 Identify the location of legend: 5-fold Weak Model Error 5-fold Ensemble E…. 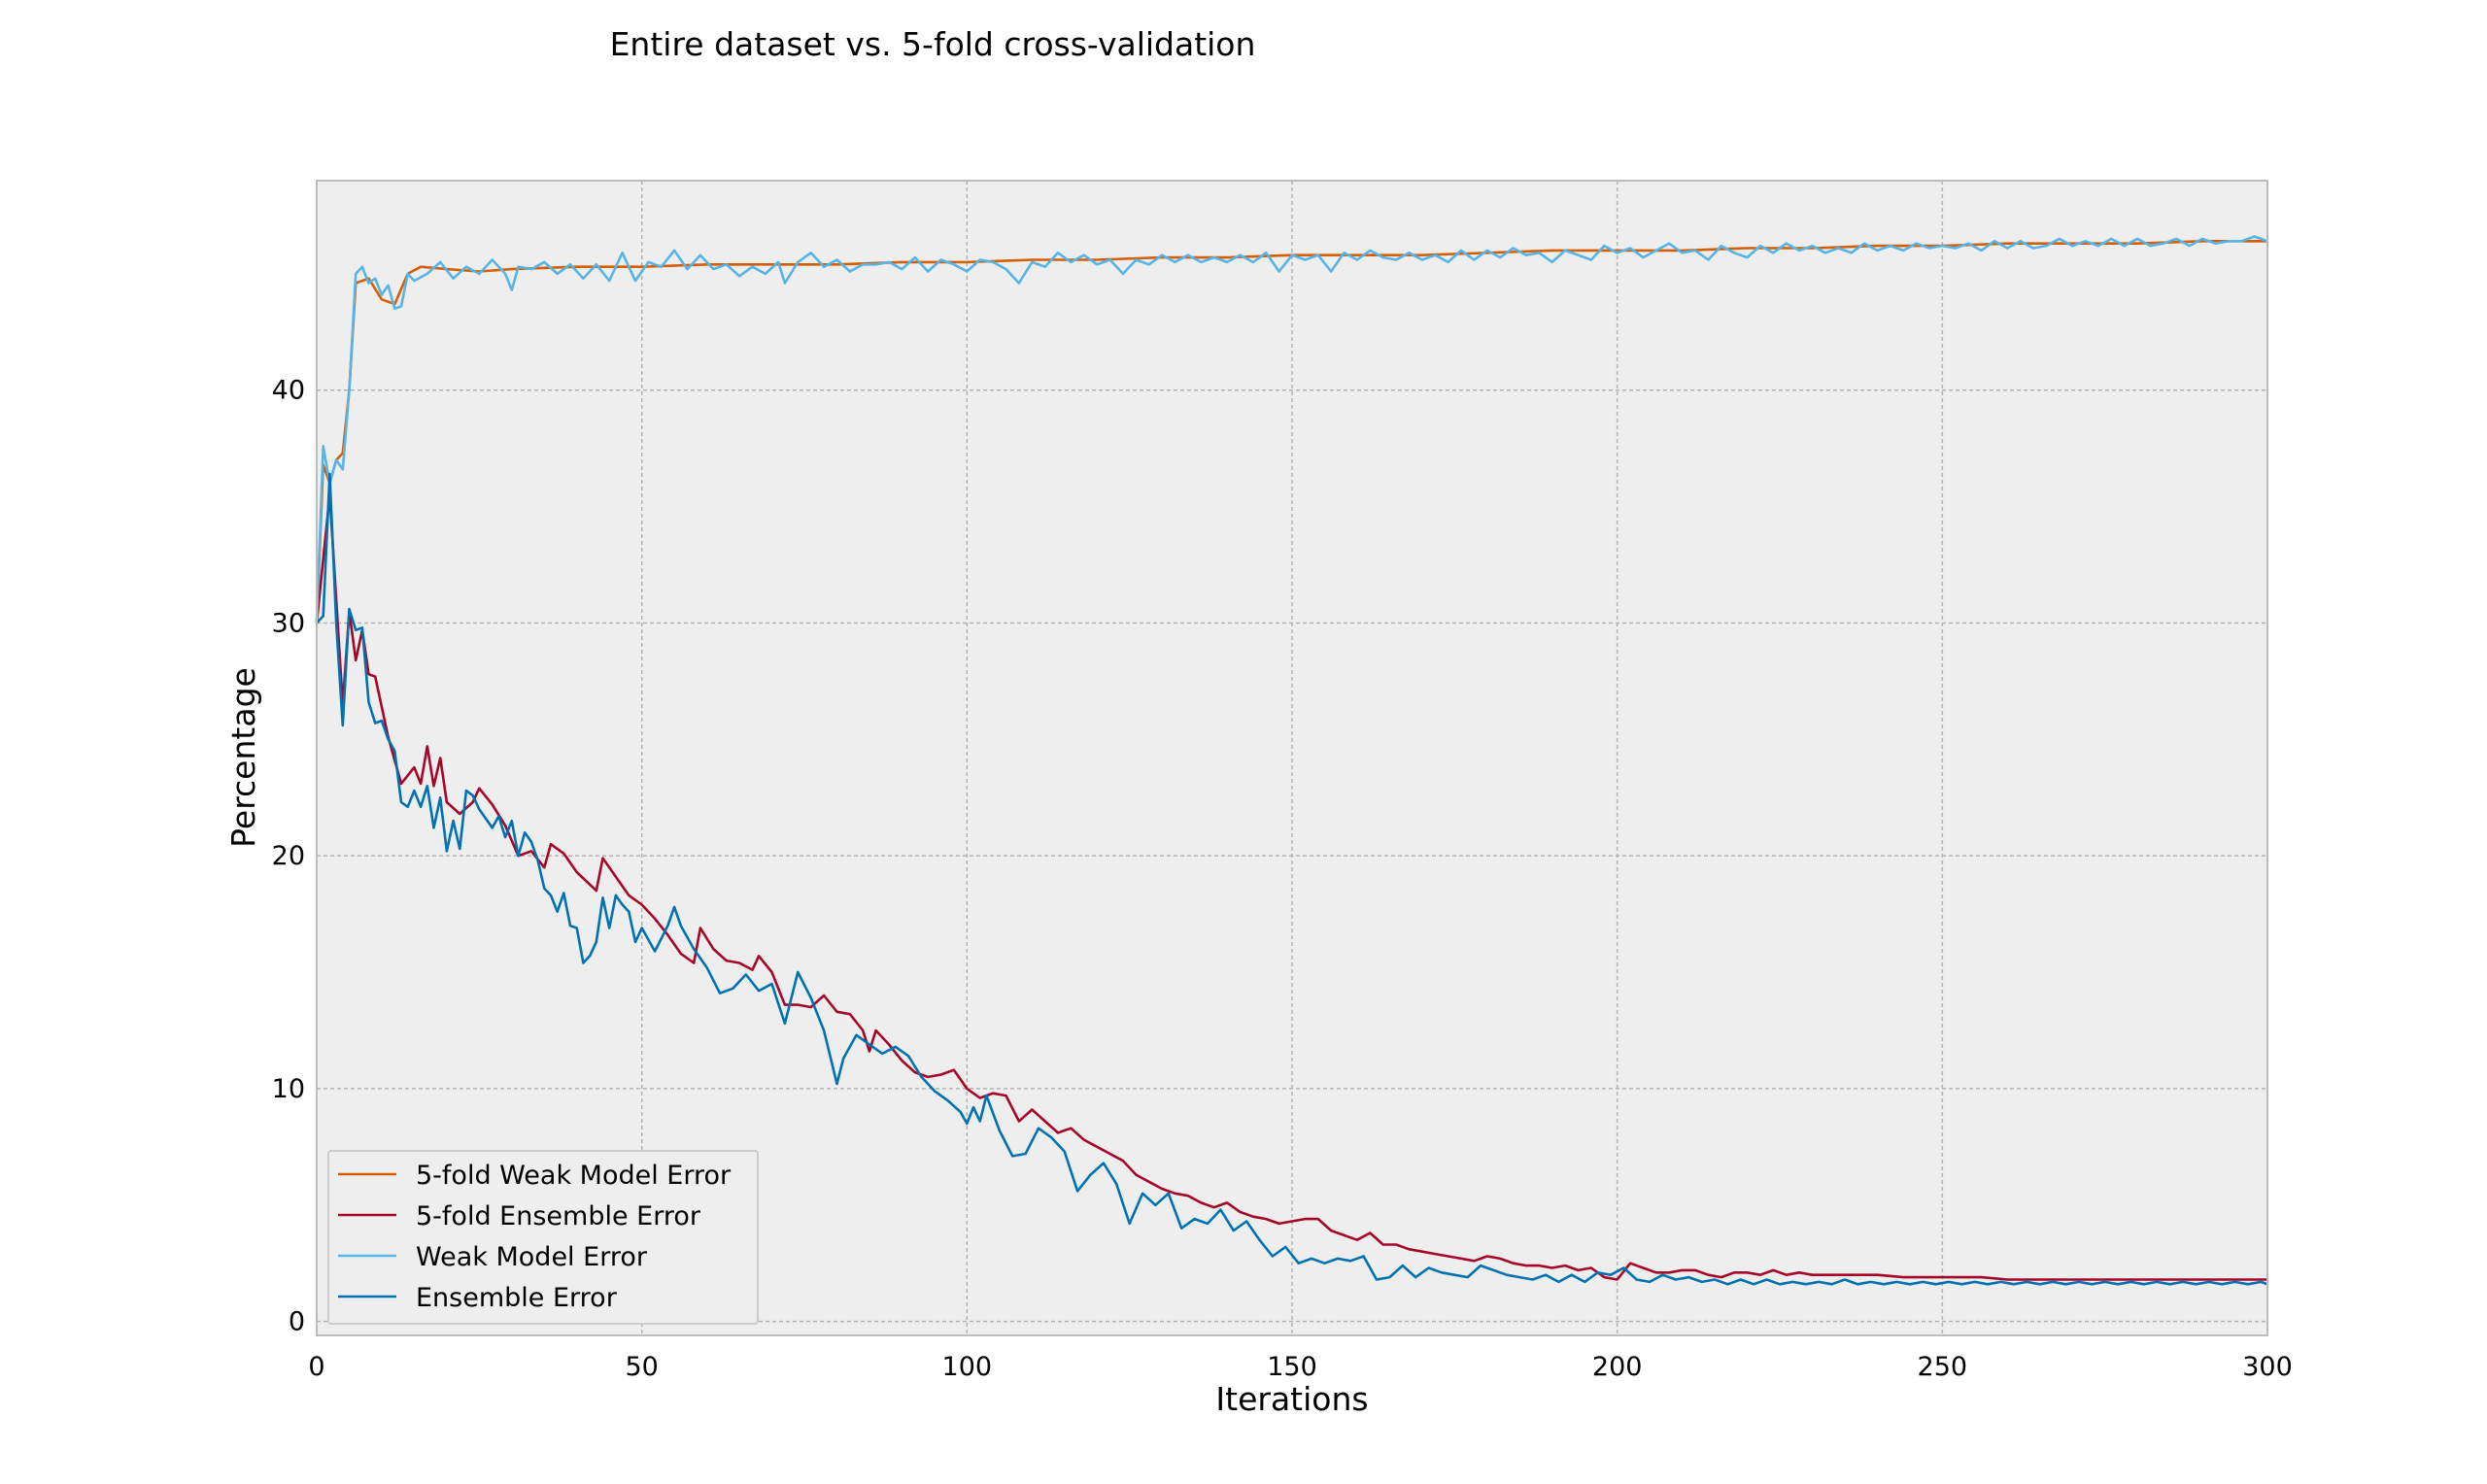
(543, 1237).